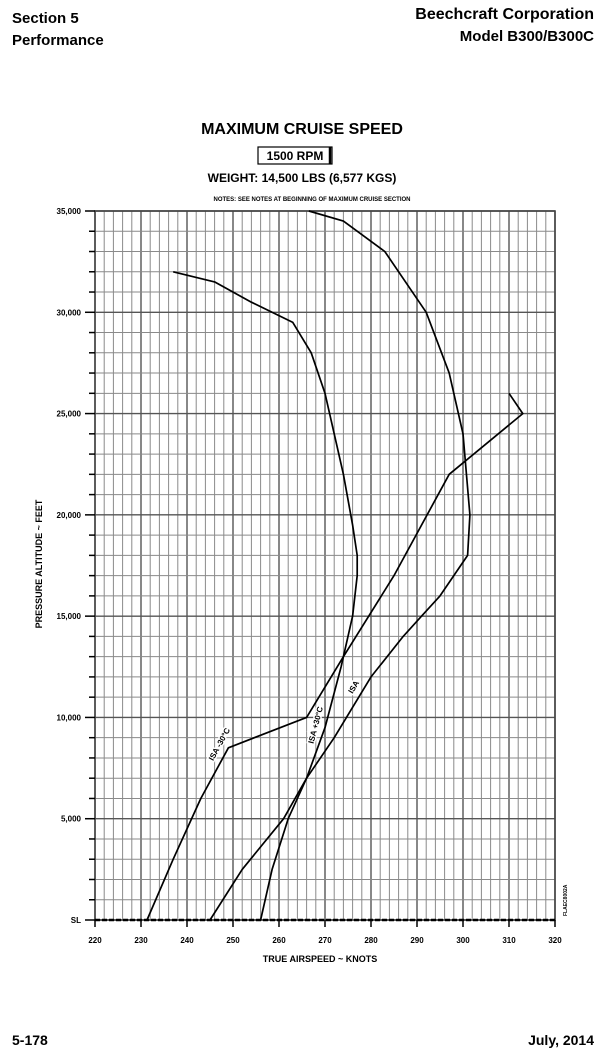 The width and height of the screenshot is (612, 1063). Describe the element at coordinates (45, 18) in the screenshot. I see `section-number: Section 5` at that location.